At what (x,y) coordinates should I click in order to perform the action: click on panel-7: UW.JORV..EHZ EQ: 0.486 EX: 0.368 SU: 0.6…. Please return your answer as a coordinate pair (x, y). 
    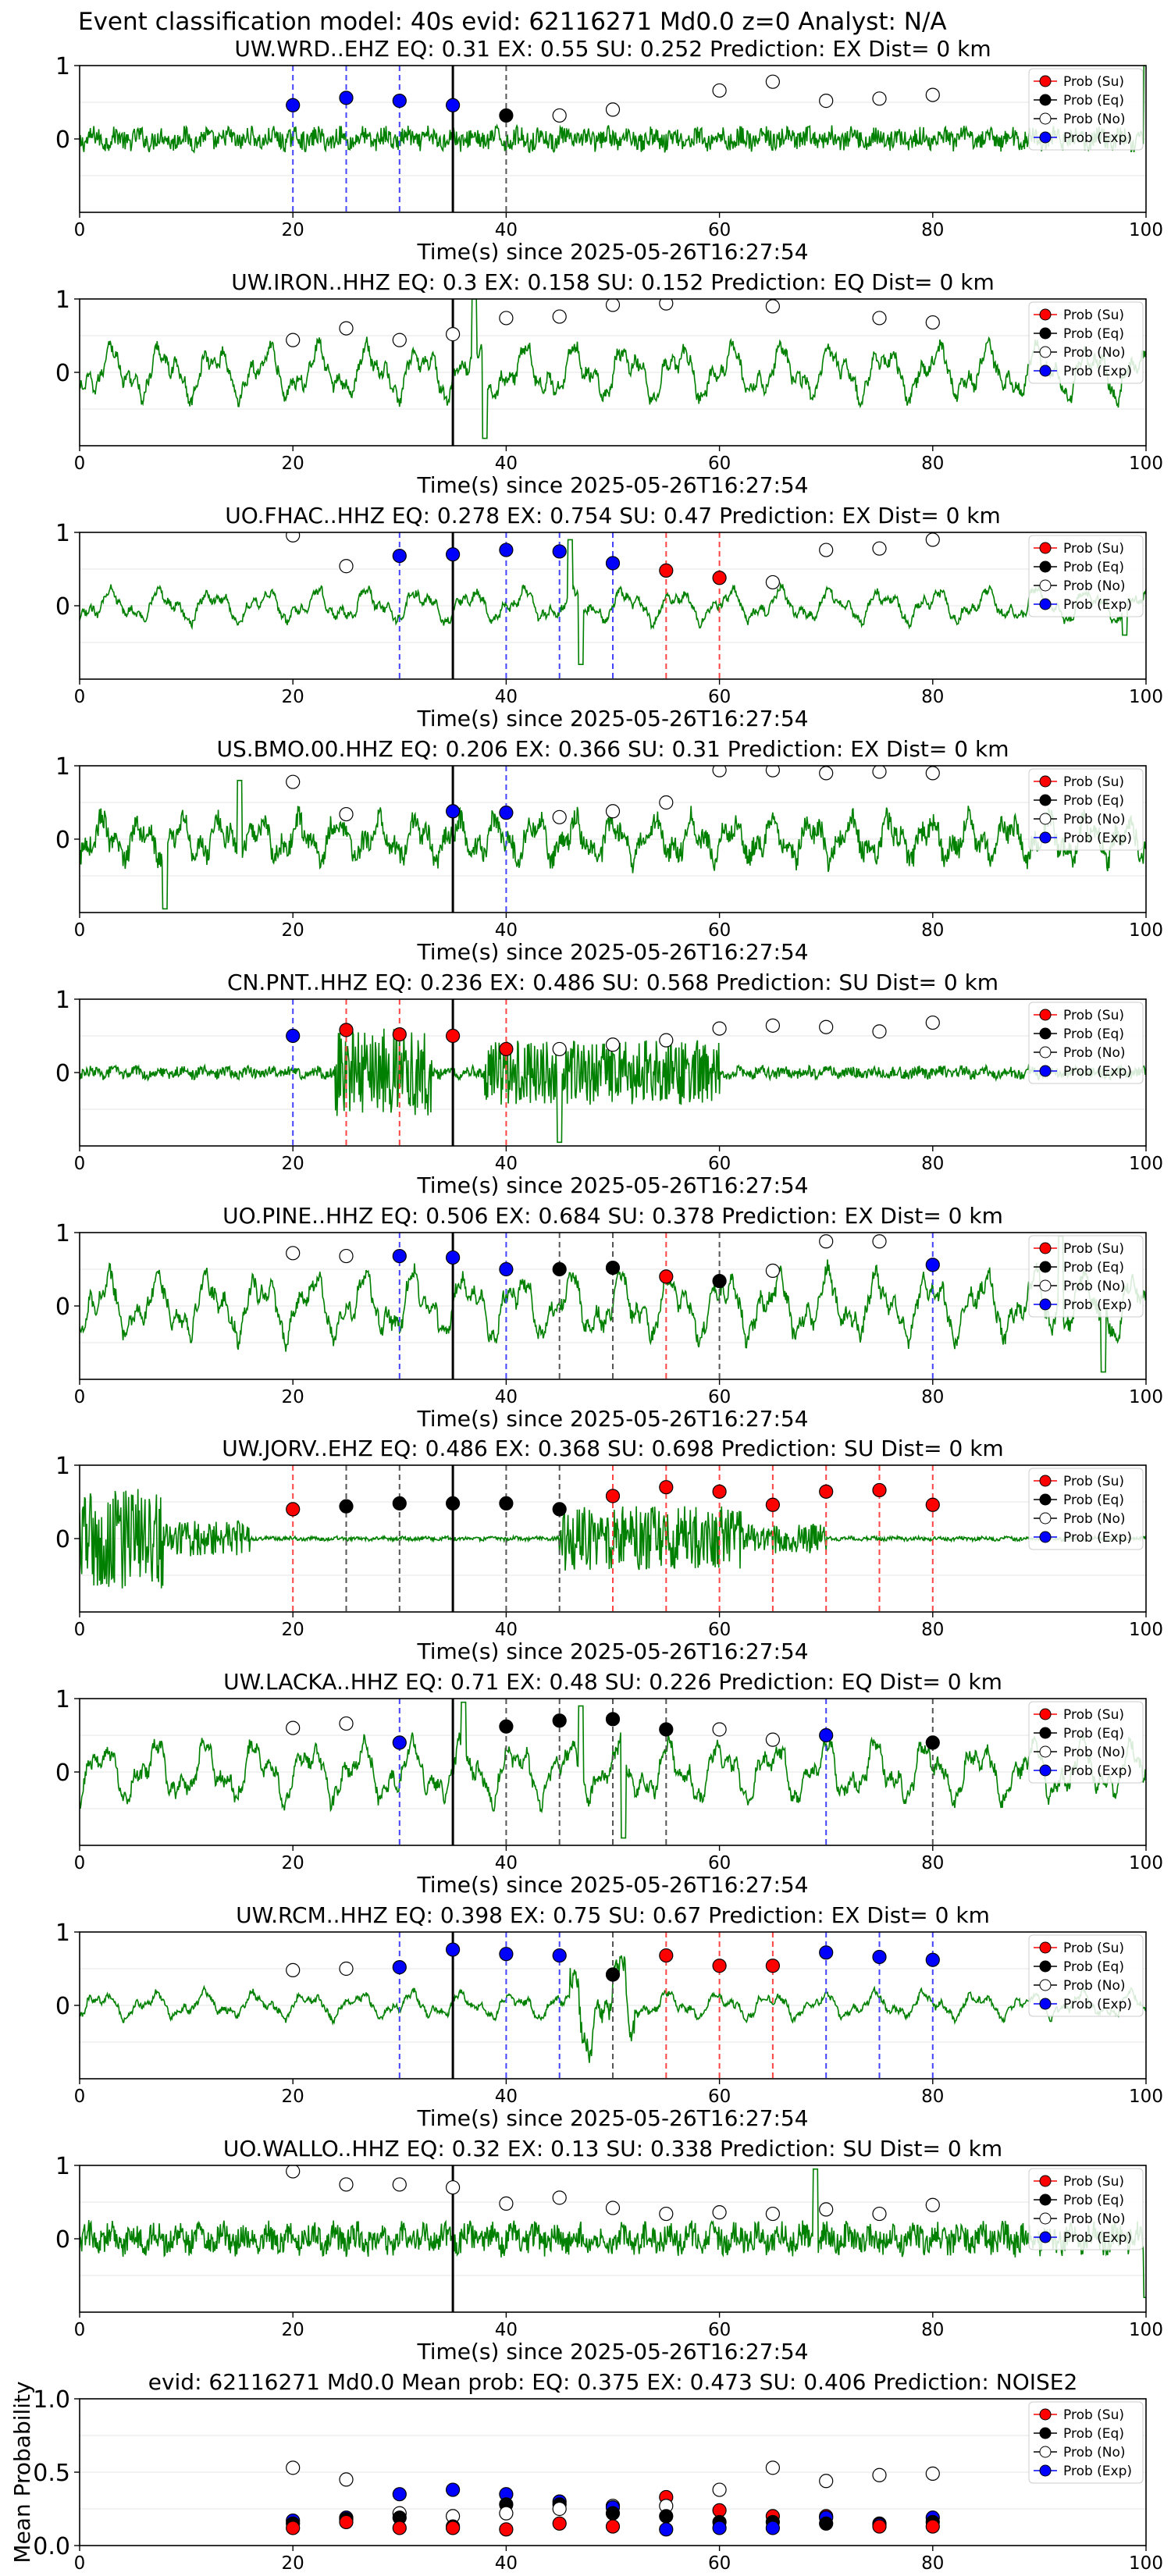
    Looking at the image, I should click on (609, 1550).